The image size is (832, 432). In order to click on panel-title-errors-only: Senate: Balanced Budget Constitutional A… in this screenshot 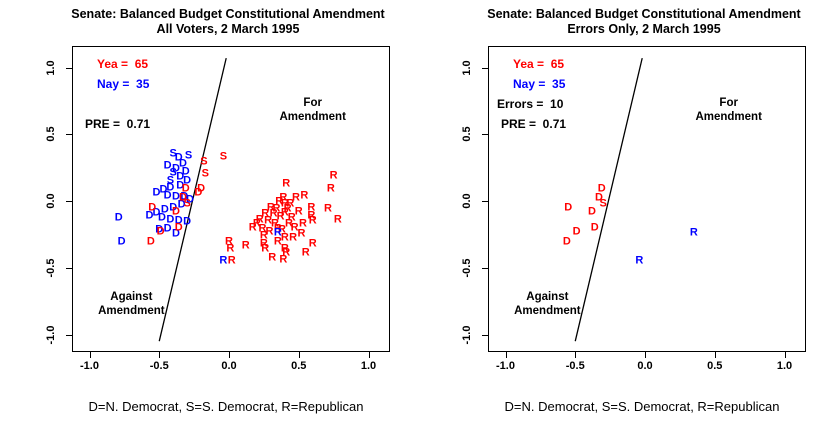, I will do `click(644, 21)`.